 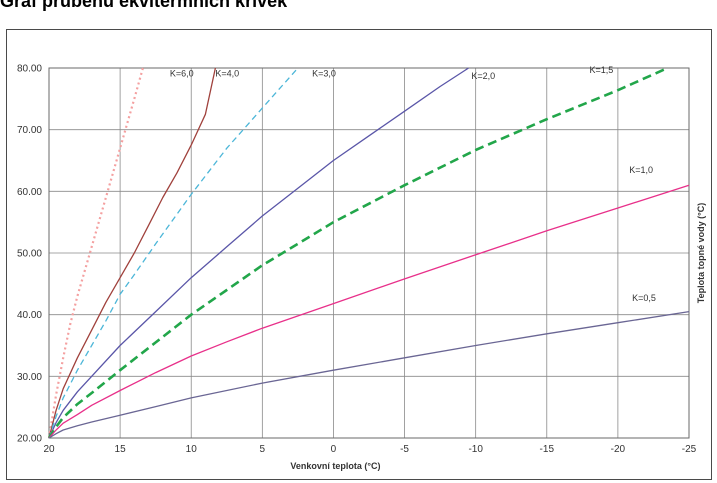 What do you see at coordinates (334, 449) in the screenshot?
I see `x-tick-label: 0` at bounding box center [334, 449].